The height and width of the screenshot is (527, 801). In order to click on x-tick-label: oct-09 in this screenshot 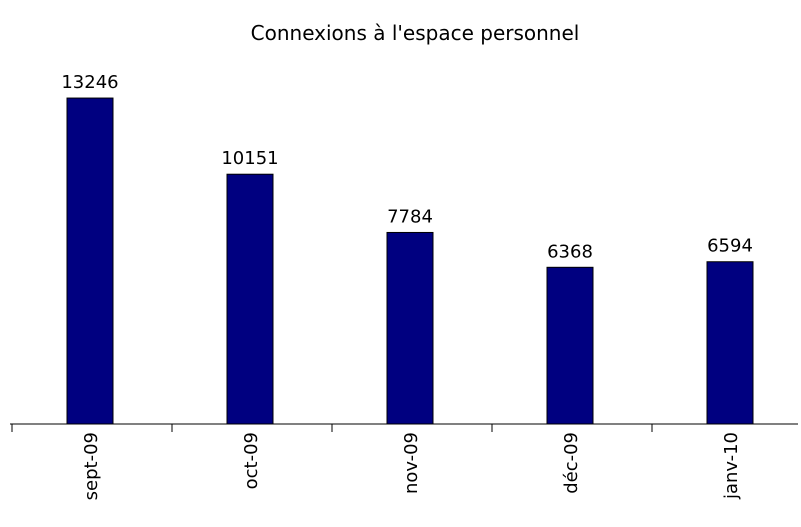, I will do `click(251, 460)`.